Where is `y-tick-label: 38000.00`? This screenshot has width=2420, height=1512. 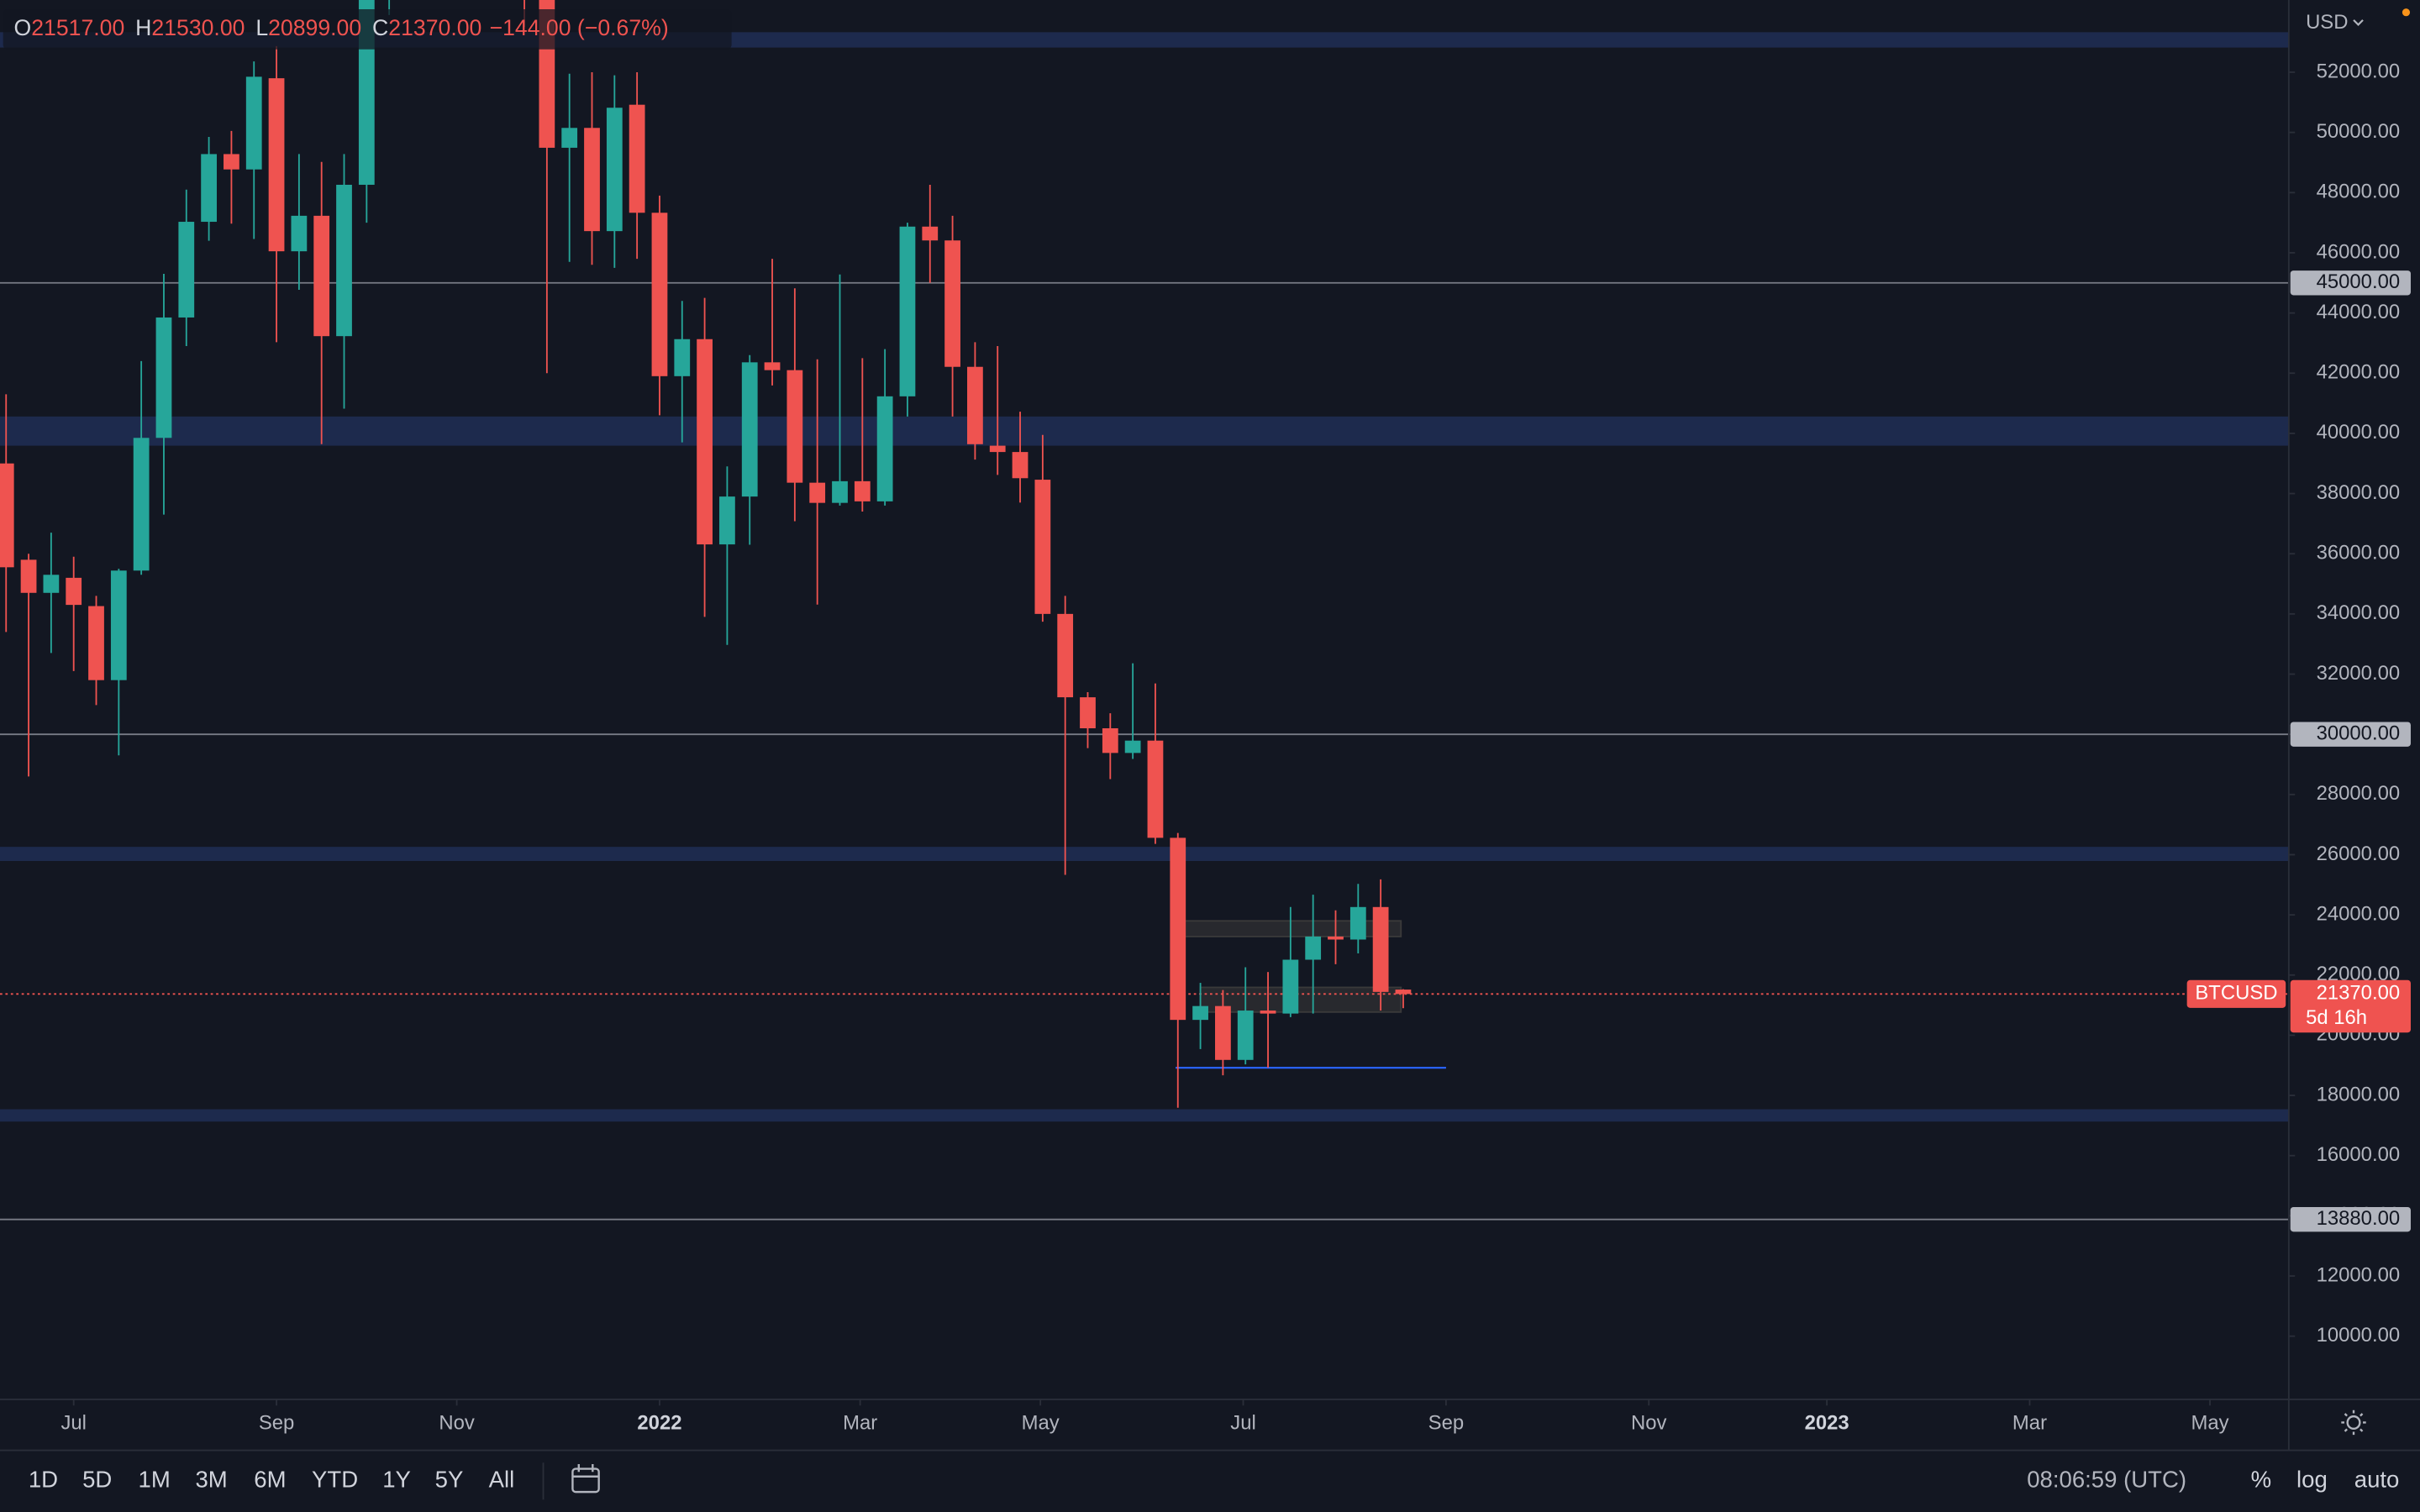 y-tick-label: 38000.00 is located at coordinates (2359, 492).